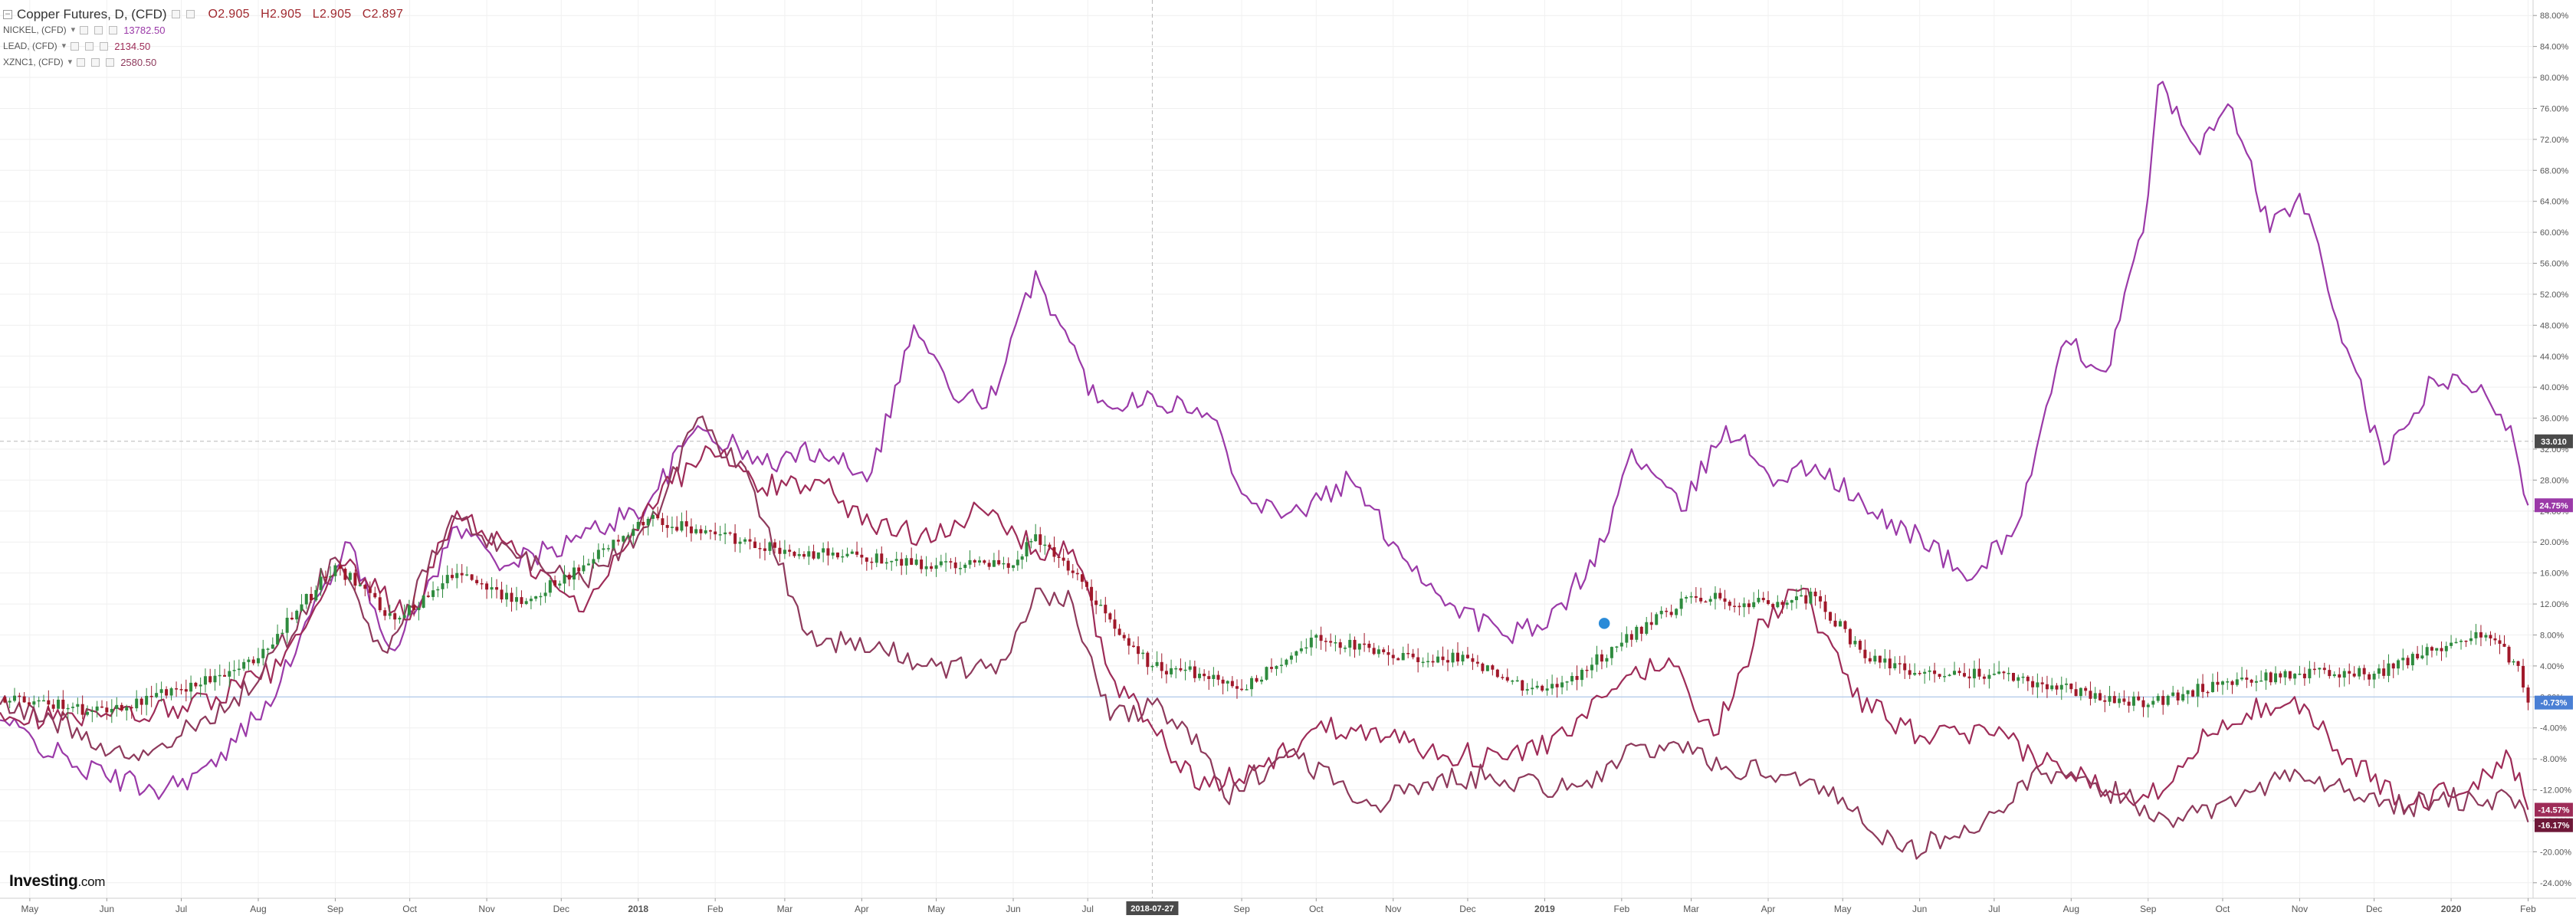 Image resolution: width=2576 pixels, height=922 pixels. Describe the element at coordinates (285, 14) in the screenshot. I see `ohlc-high-value: 2.905` at that location.